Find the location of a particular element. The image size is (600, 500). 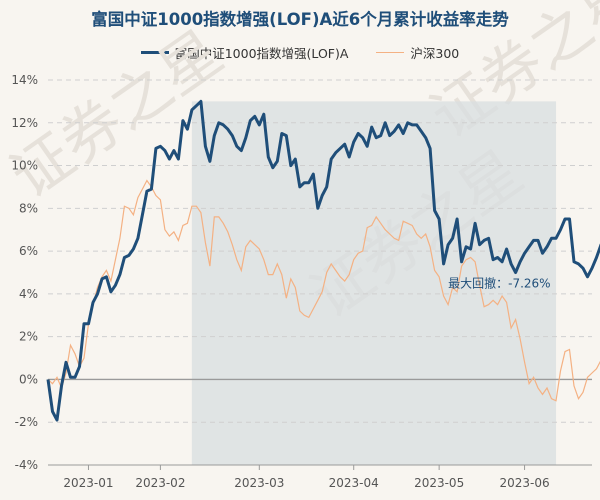

y-tick-label: 0% is located at coordinates (28, 379).